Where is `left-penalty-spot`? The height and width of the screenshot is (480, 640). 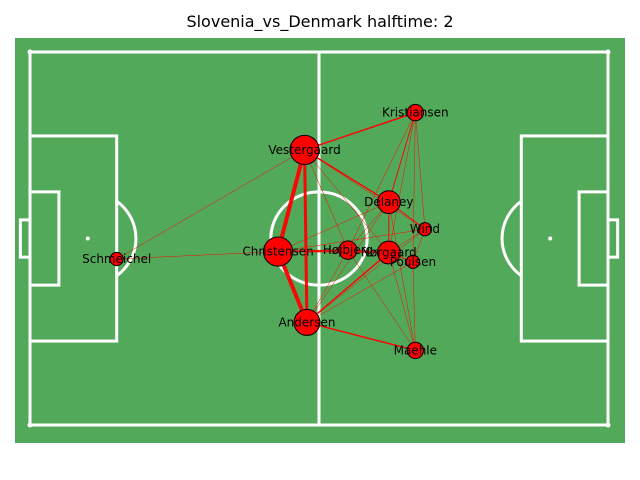 left-penalty-spot is located at coordinates (87, 238).